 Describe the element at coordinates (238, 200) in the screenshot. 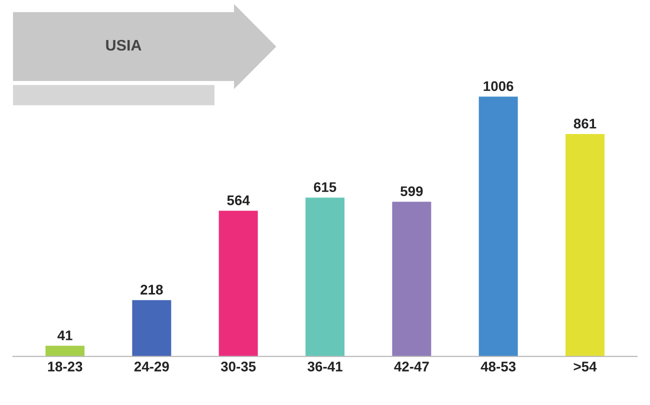

I see `data-label: 564` at that location.